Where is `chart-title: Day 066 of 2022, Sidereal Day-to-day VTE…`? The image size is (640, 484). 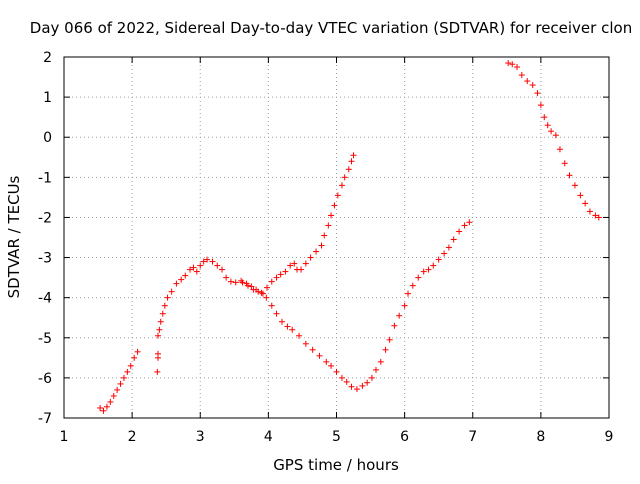 chart-title: Day 066 of 2022, Sidereal Day-to-day VTE… is located at coordinates (331, 28).